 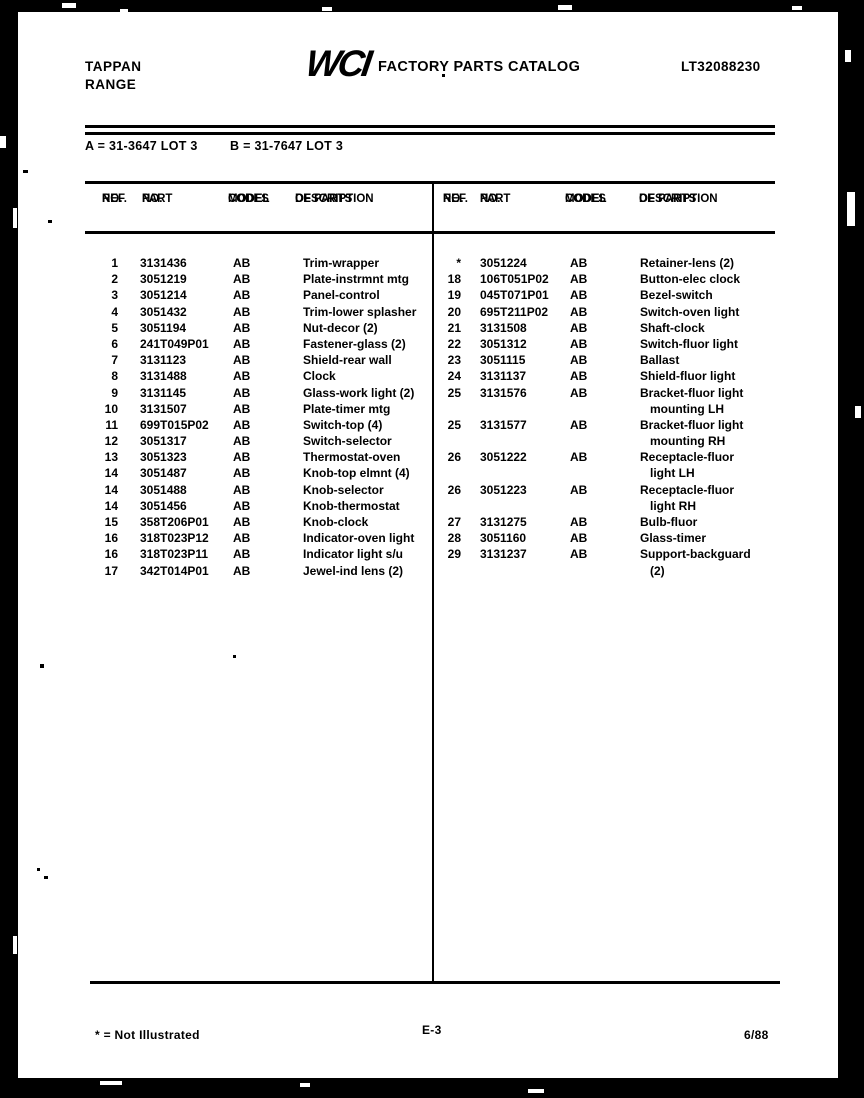 I want to click on description-cell: Bulb-fluor, so click(x=669, y=522).